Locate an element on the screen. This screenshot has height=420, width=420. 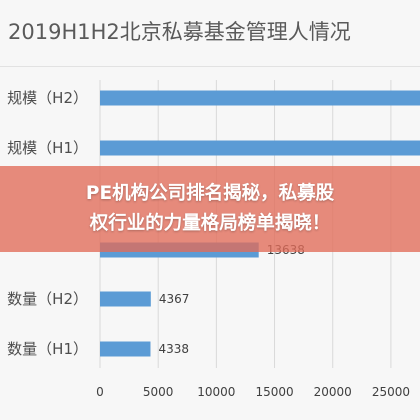
x-tick-label: 10000 is located at coordinates (216, 392).